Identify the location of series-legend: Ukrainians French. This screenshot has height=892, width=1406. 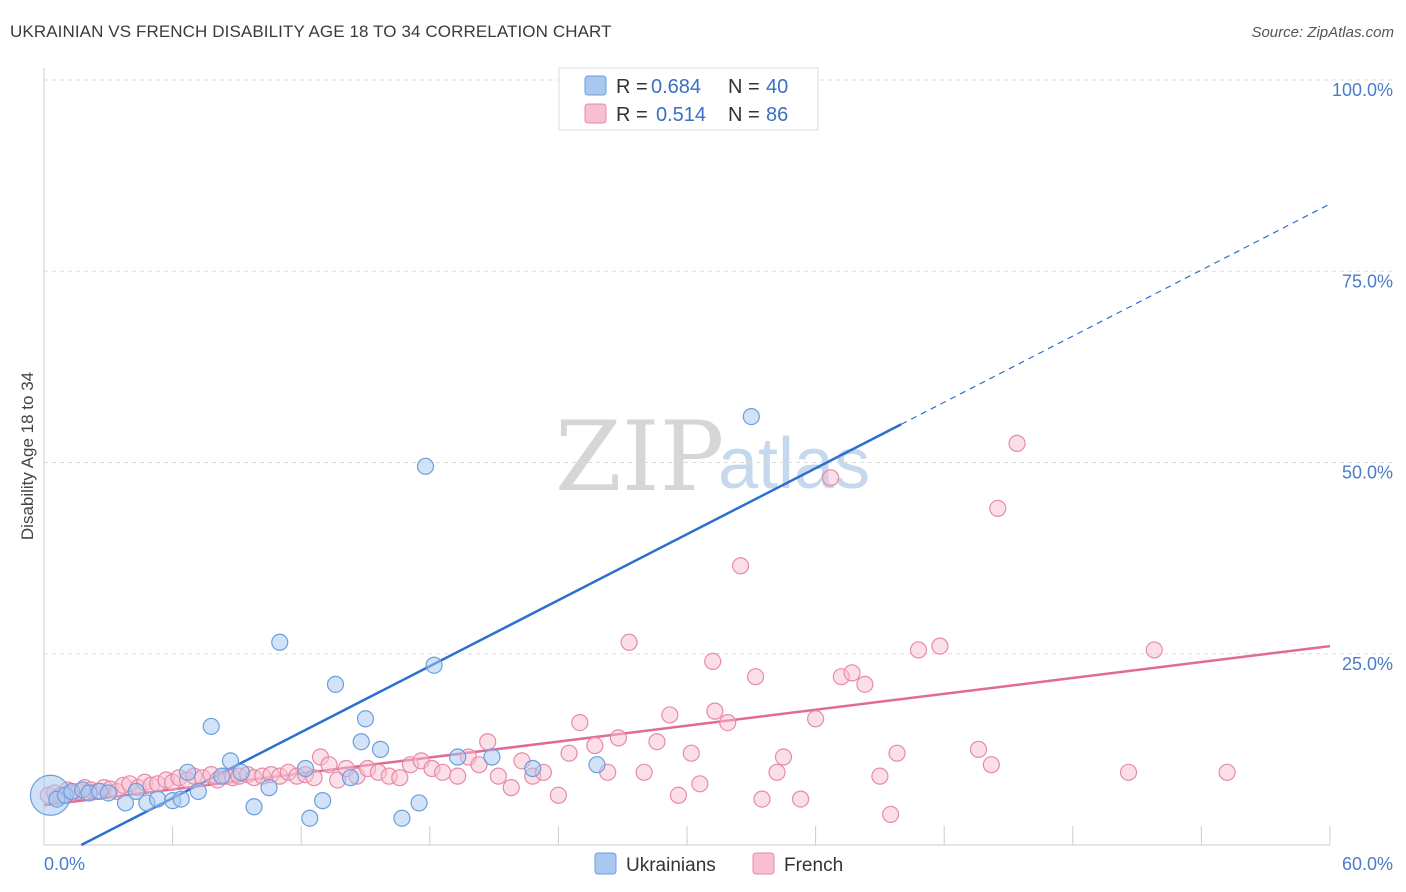
(718, 864).